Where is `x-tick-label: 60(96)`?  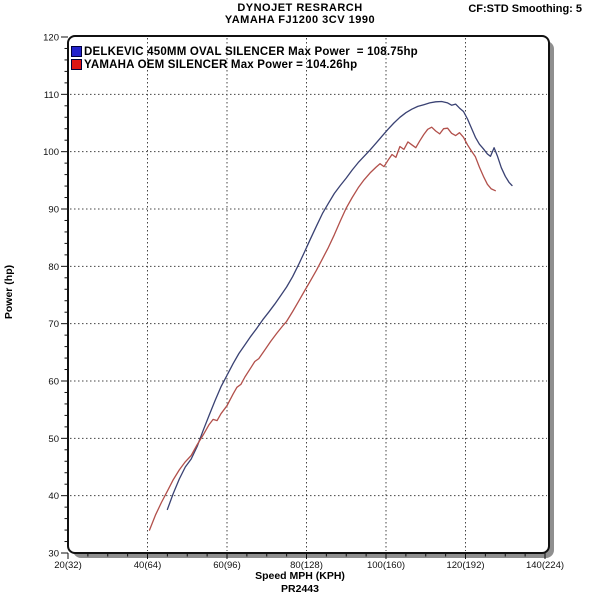 x-tick-label: 60(96) is located at coordinates (226, 565).